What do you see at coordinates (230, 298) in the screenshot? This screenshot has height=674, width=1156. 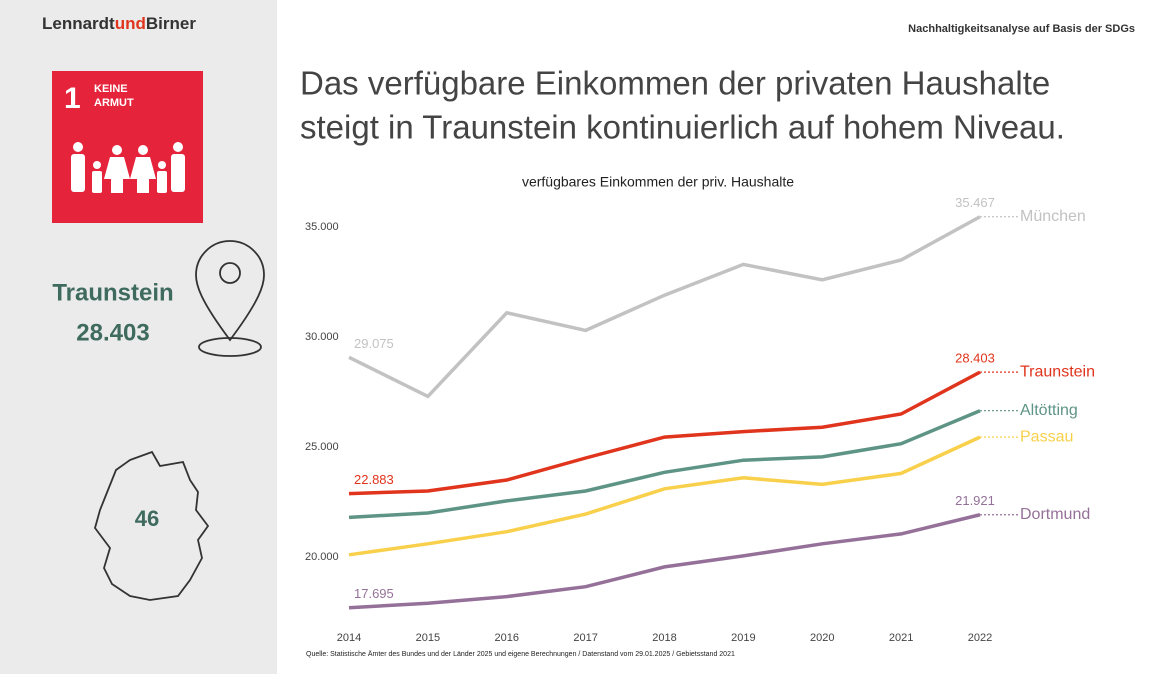 I see `pin-icon` at bounding box center [230, 298].